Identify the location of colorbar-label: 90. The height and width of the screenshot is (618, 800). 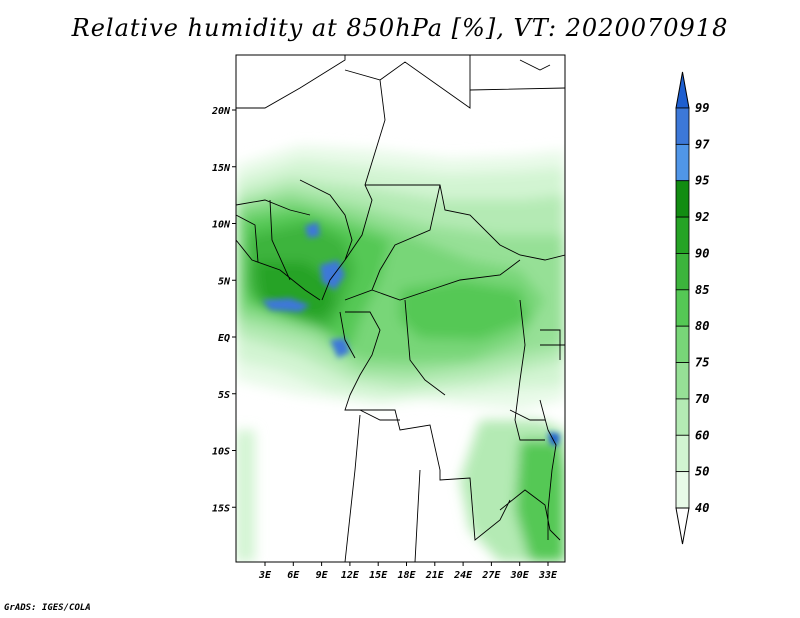
(702, 253).